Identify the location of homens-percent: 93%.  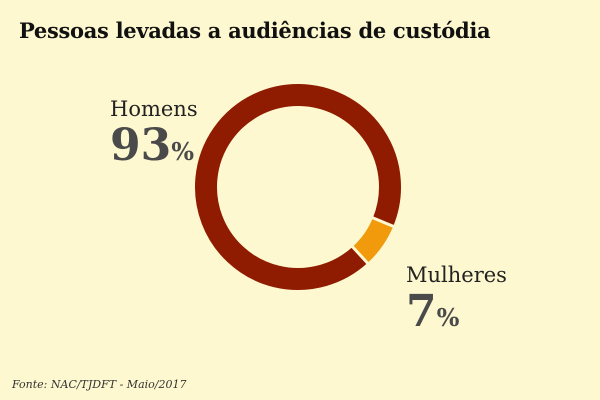
(152, 146).